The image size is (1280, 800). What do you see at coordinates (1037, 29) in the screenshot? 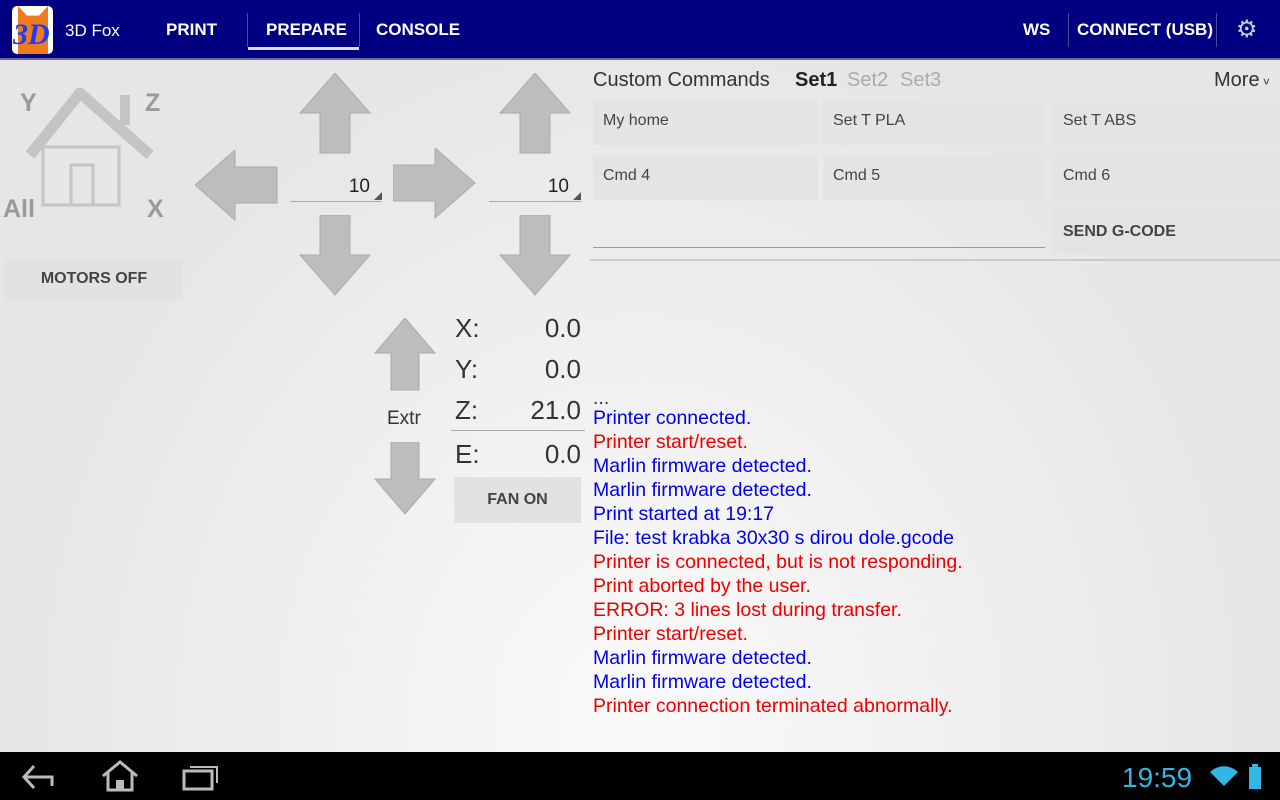
I see `ws-button: WS` at bounding box center [1037, 29].